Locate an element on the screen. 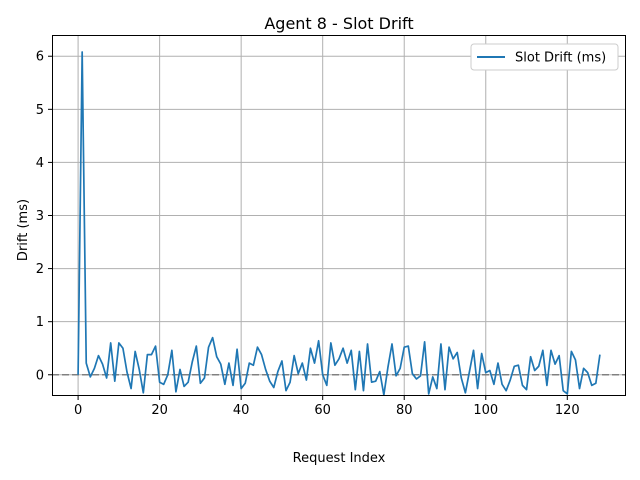 This screenshot has width=640, height=480. x-tick-label: 20 is located at coordinates (159, 410).